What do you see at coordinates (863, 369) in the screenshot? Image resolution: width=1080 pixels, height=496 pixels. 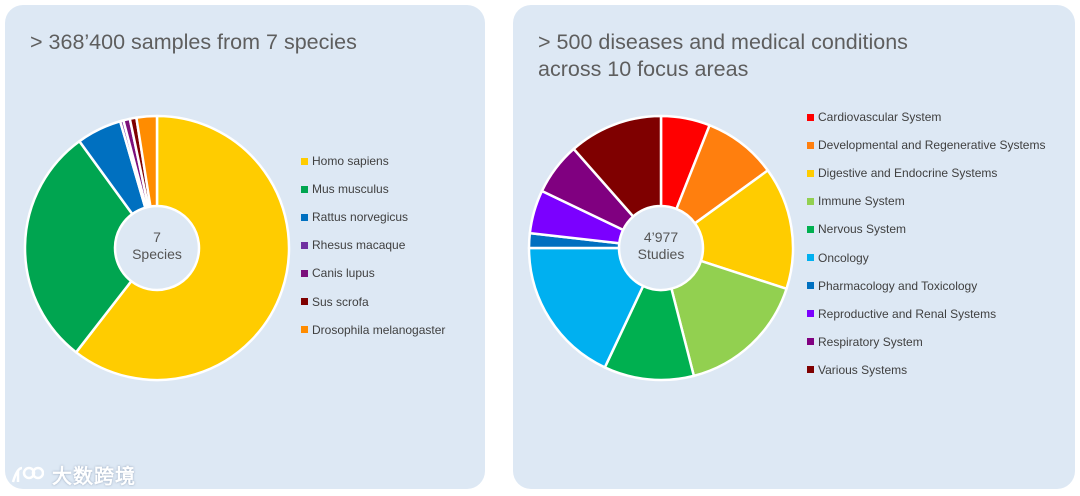 I see `legend-label: Various Systems` at bounding box center [863, 369].